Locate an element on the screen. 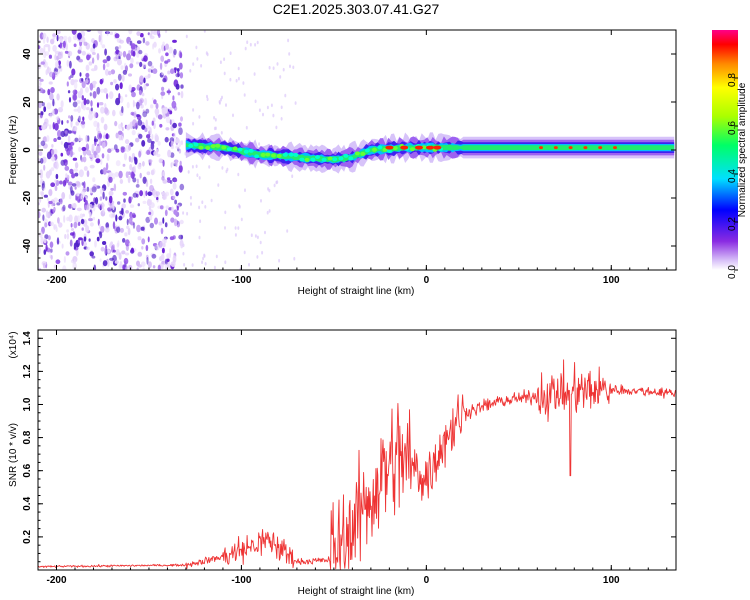  snr-ytick-label: 1.0 is located at coordinates (27, 404).